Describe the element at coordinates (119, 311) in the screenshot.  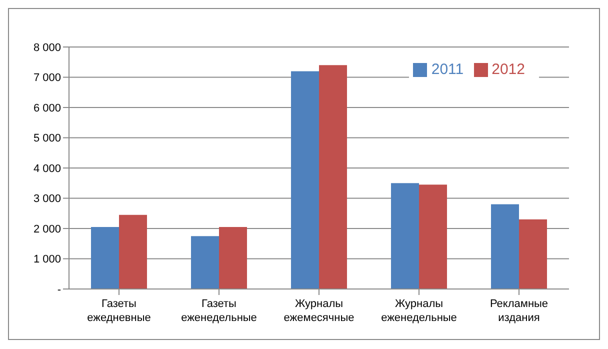
I see `x-tick-label: Газеты ежедневные` at that location.